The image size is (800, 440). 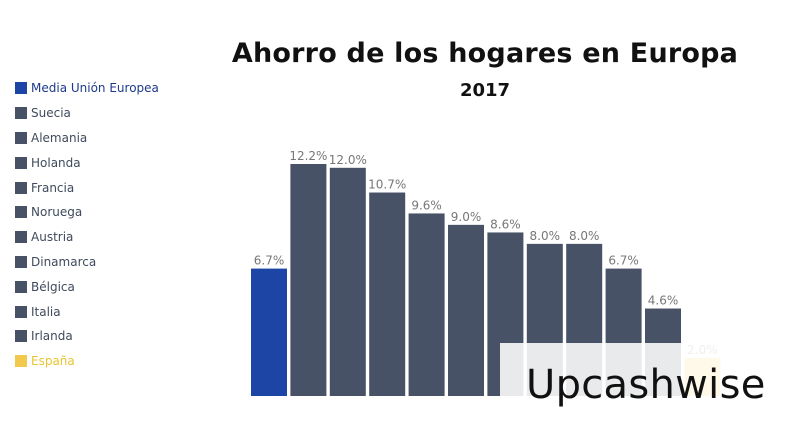 What do you see at coordinates (646, 385) in the screenshot?
I see `watermark-logo: Upcashwise` at bounding box center [646, 385].